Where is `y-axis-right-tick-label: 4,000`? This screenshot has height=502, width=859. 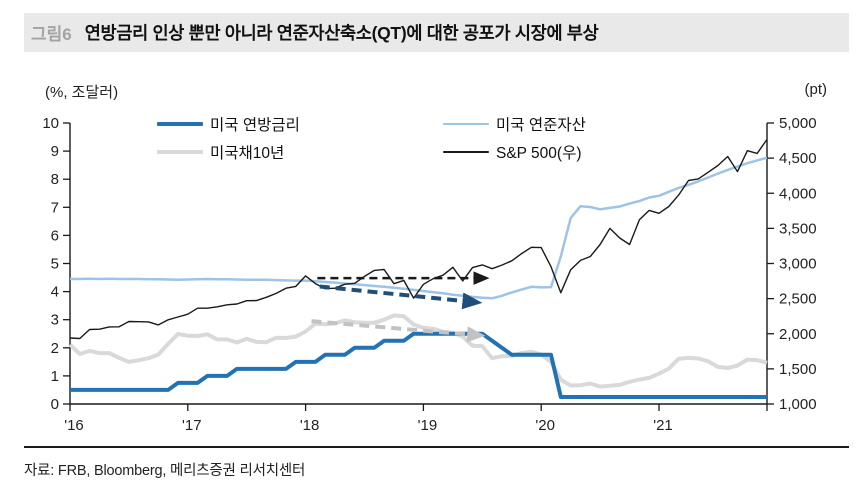
y-axis-right-tick-label: 4,000 is located at coordinates (798, 193).